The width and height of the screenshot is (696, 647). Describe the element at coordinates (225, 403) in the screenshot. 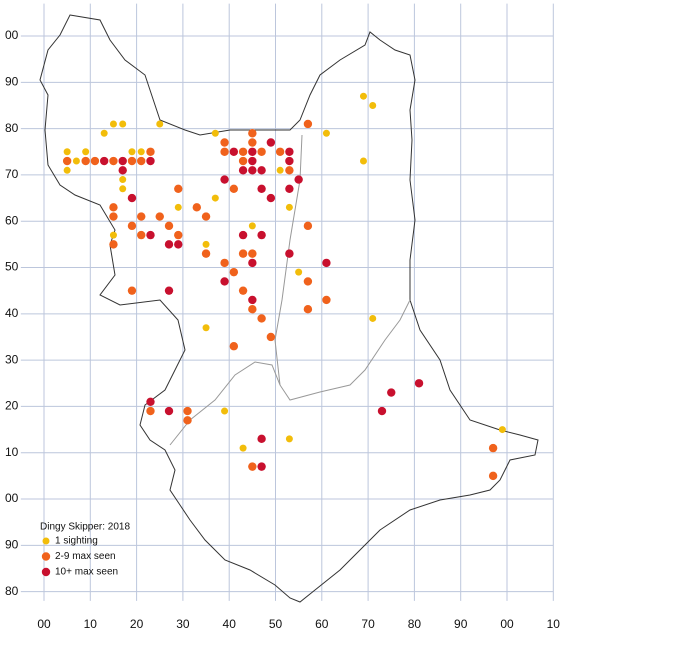

I see `district-boundary` at that location.